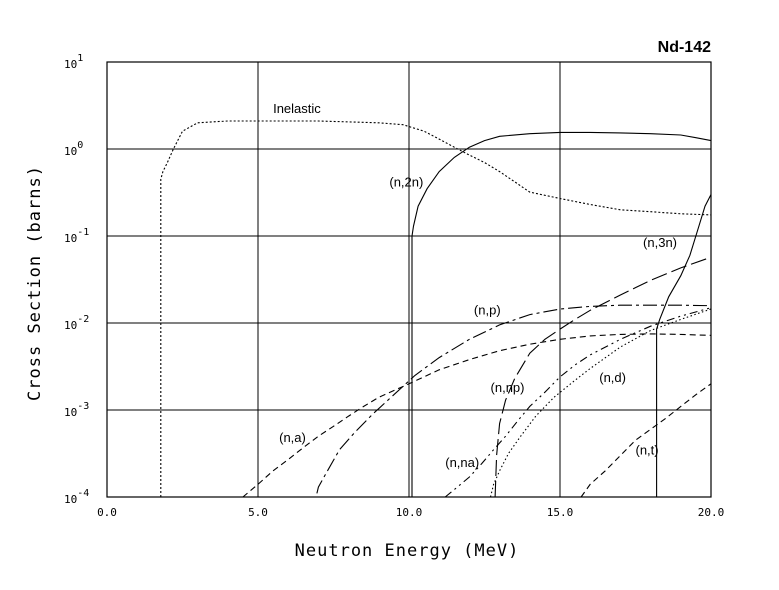 The width and height of the screenshot is (779, 590). Describe the element at coordinates (76, 279) in the screenshot. I see `y-tick-labels: 10⁻⁴ 10⁻³ 10⁻² 10⁻¹ 10⁰ 10¹` at that location.